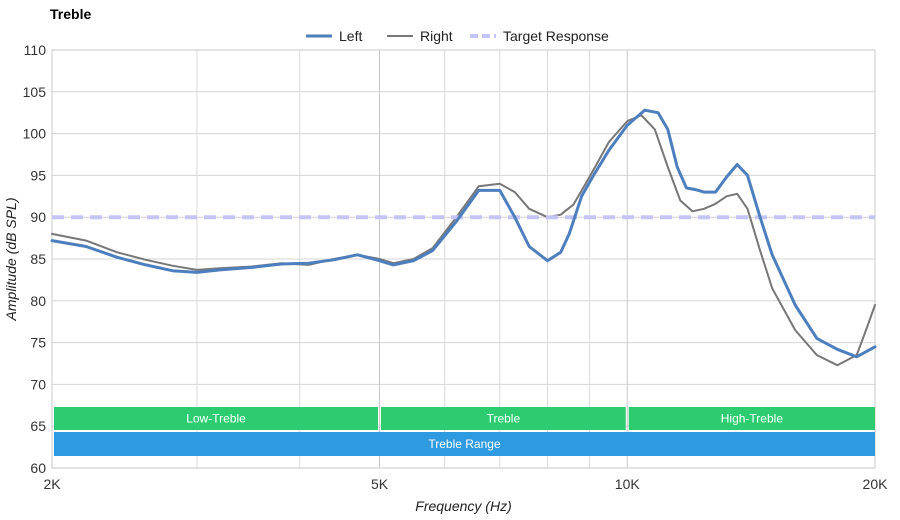  I want to click on chart-title: Treble, so click(71, 14).